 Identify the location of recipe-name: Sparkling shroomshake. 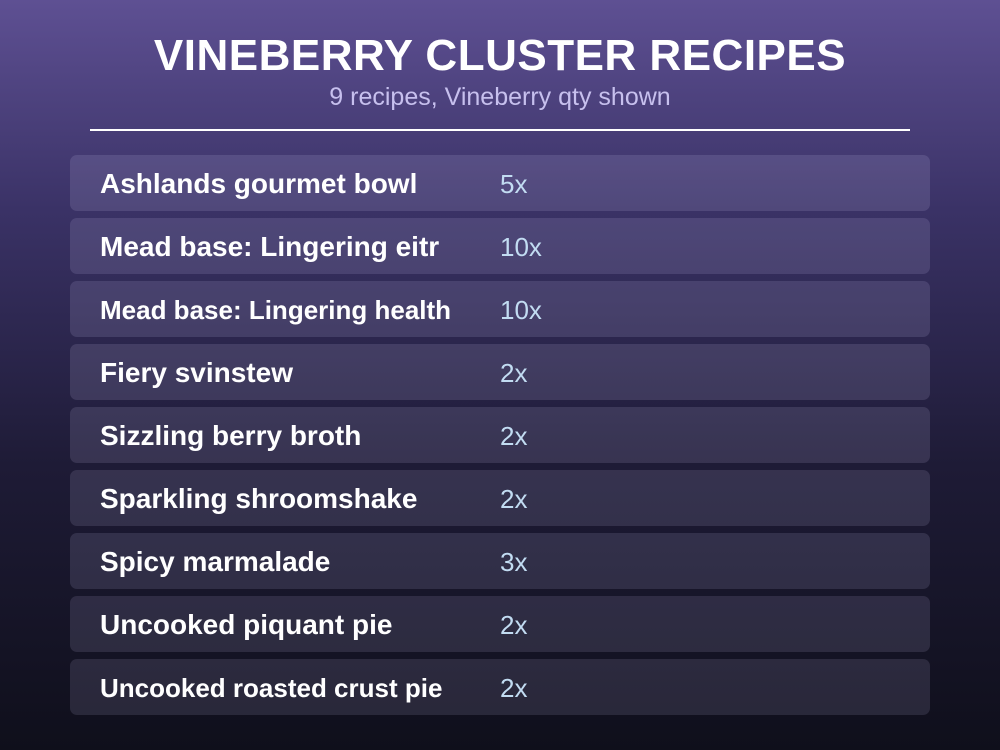
(259, 498).